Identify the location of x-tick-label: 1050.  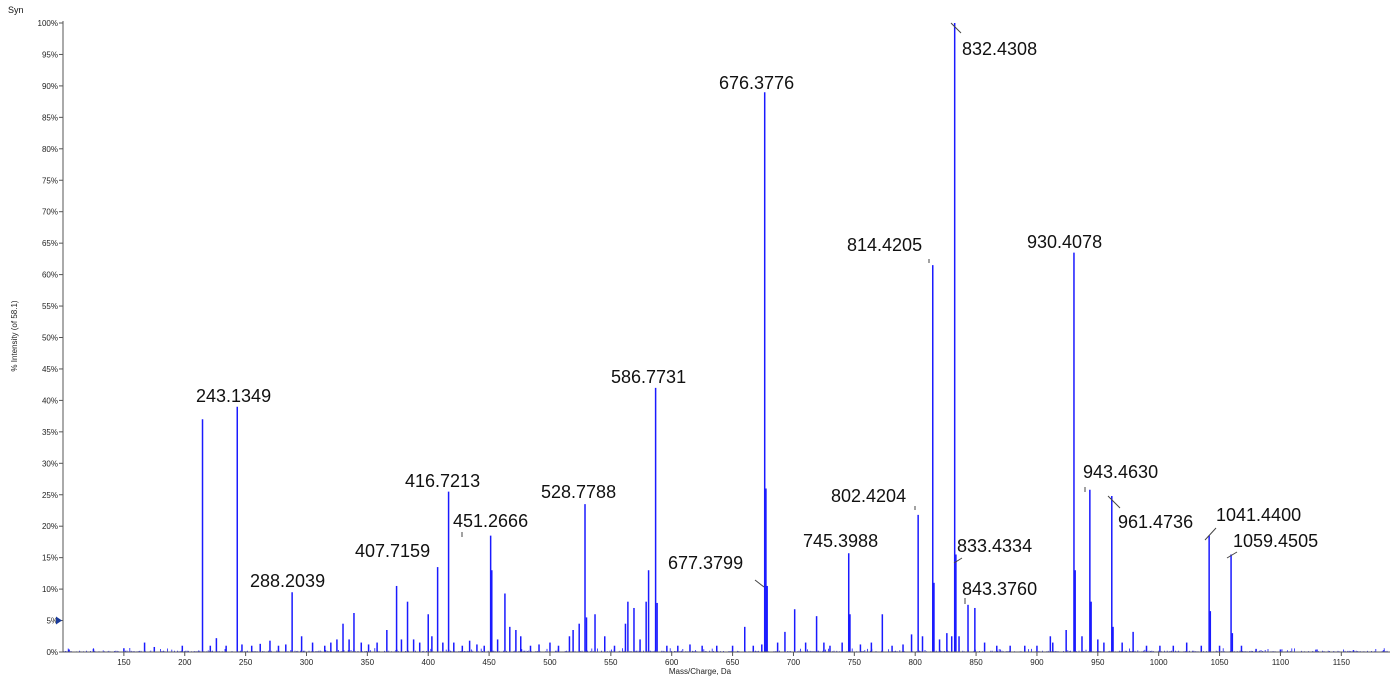
(1220, 662).